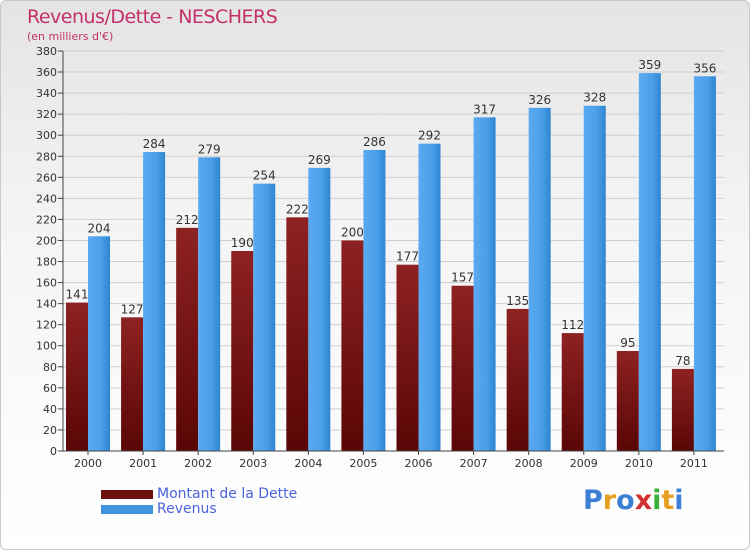  What do you see at coordinates (46, 346) in the screenshot?
I see `y-tick-label: 100` at bounding box center [46, 346].